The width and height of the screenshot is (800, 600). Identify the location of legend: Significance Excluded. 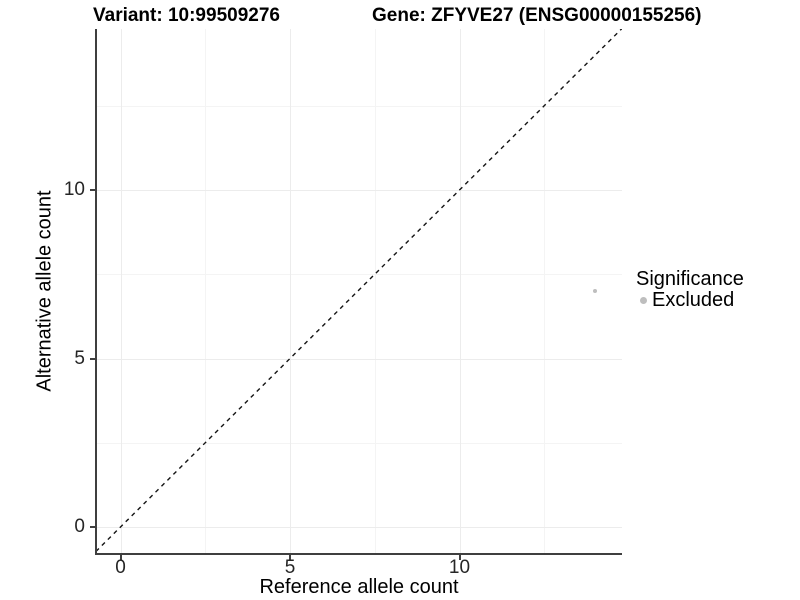
(690, 289).